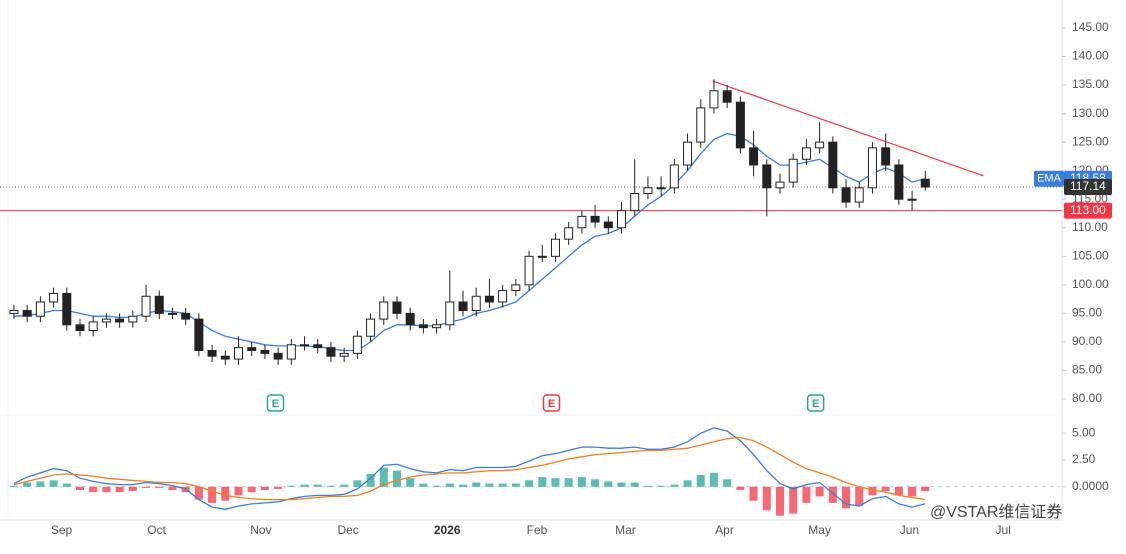  Describe the element at coordinates (1090, 56) in the screenshot. I see `y-tick-label: 140.00` at that location.